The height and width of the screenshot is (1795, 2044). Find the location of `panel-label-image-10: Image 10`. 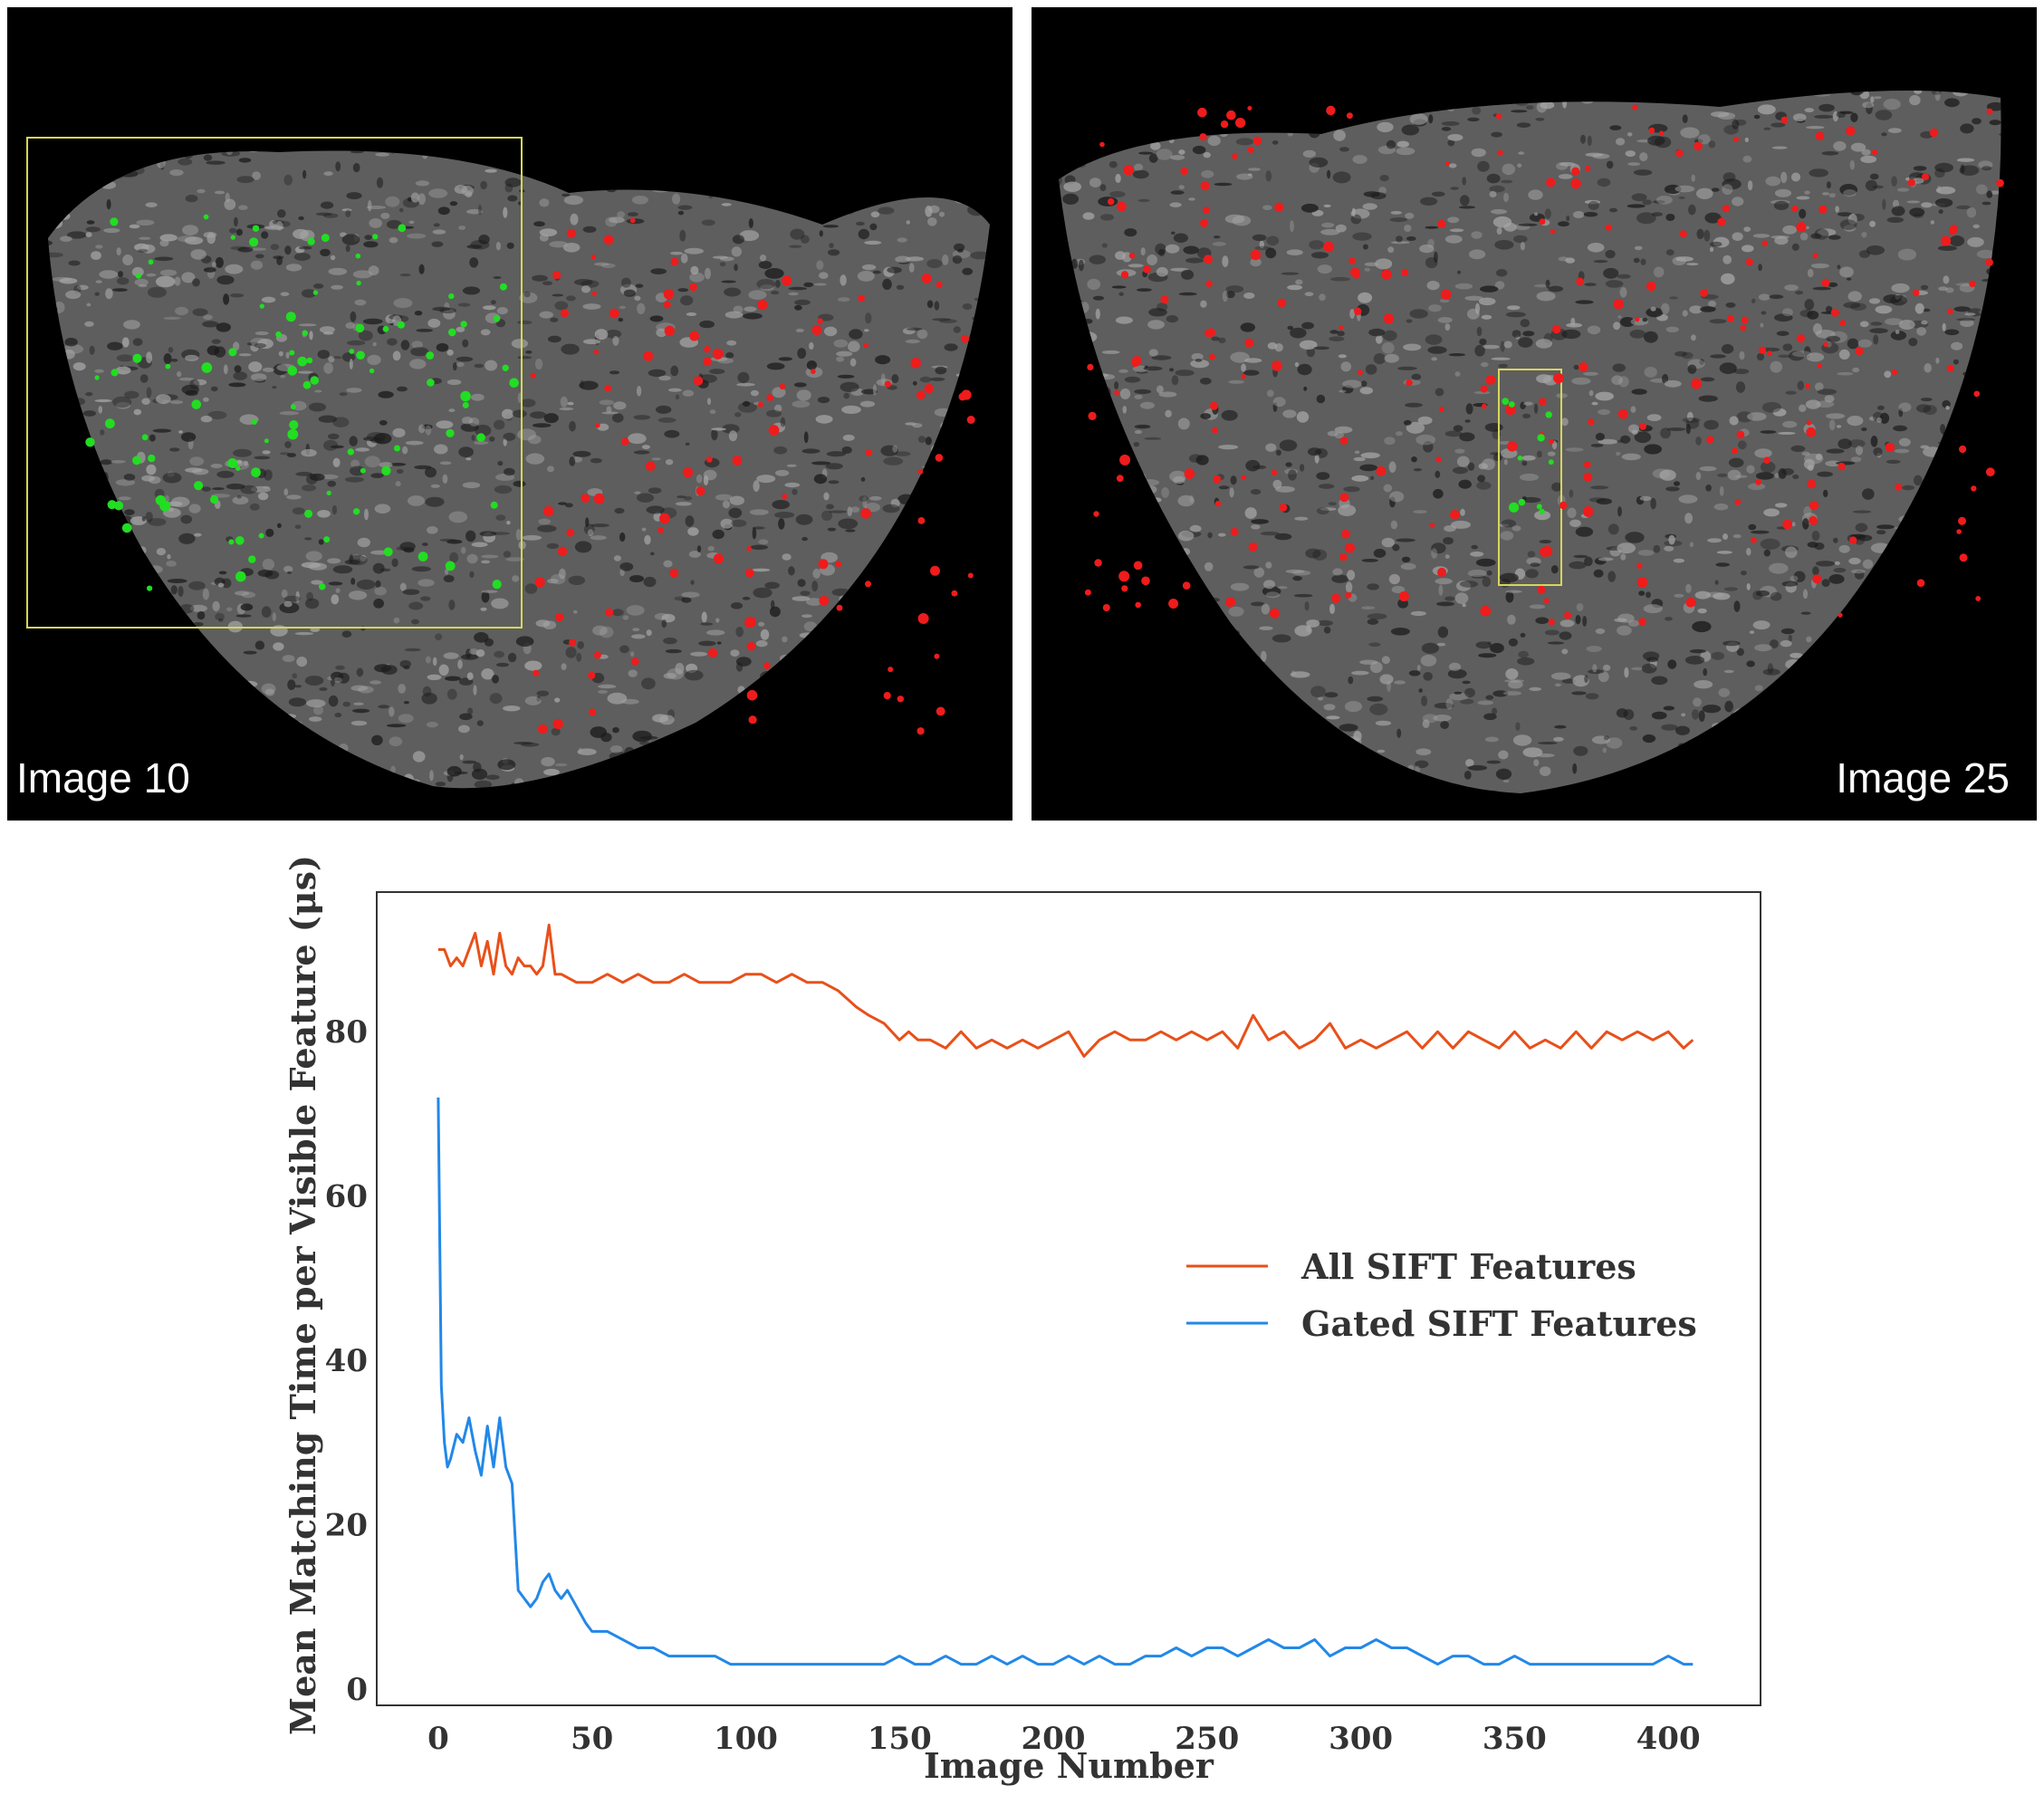

panel-label-image-10: Image 10 is located at coordinates (103, 778).